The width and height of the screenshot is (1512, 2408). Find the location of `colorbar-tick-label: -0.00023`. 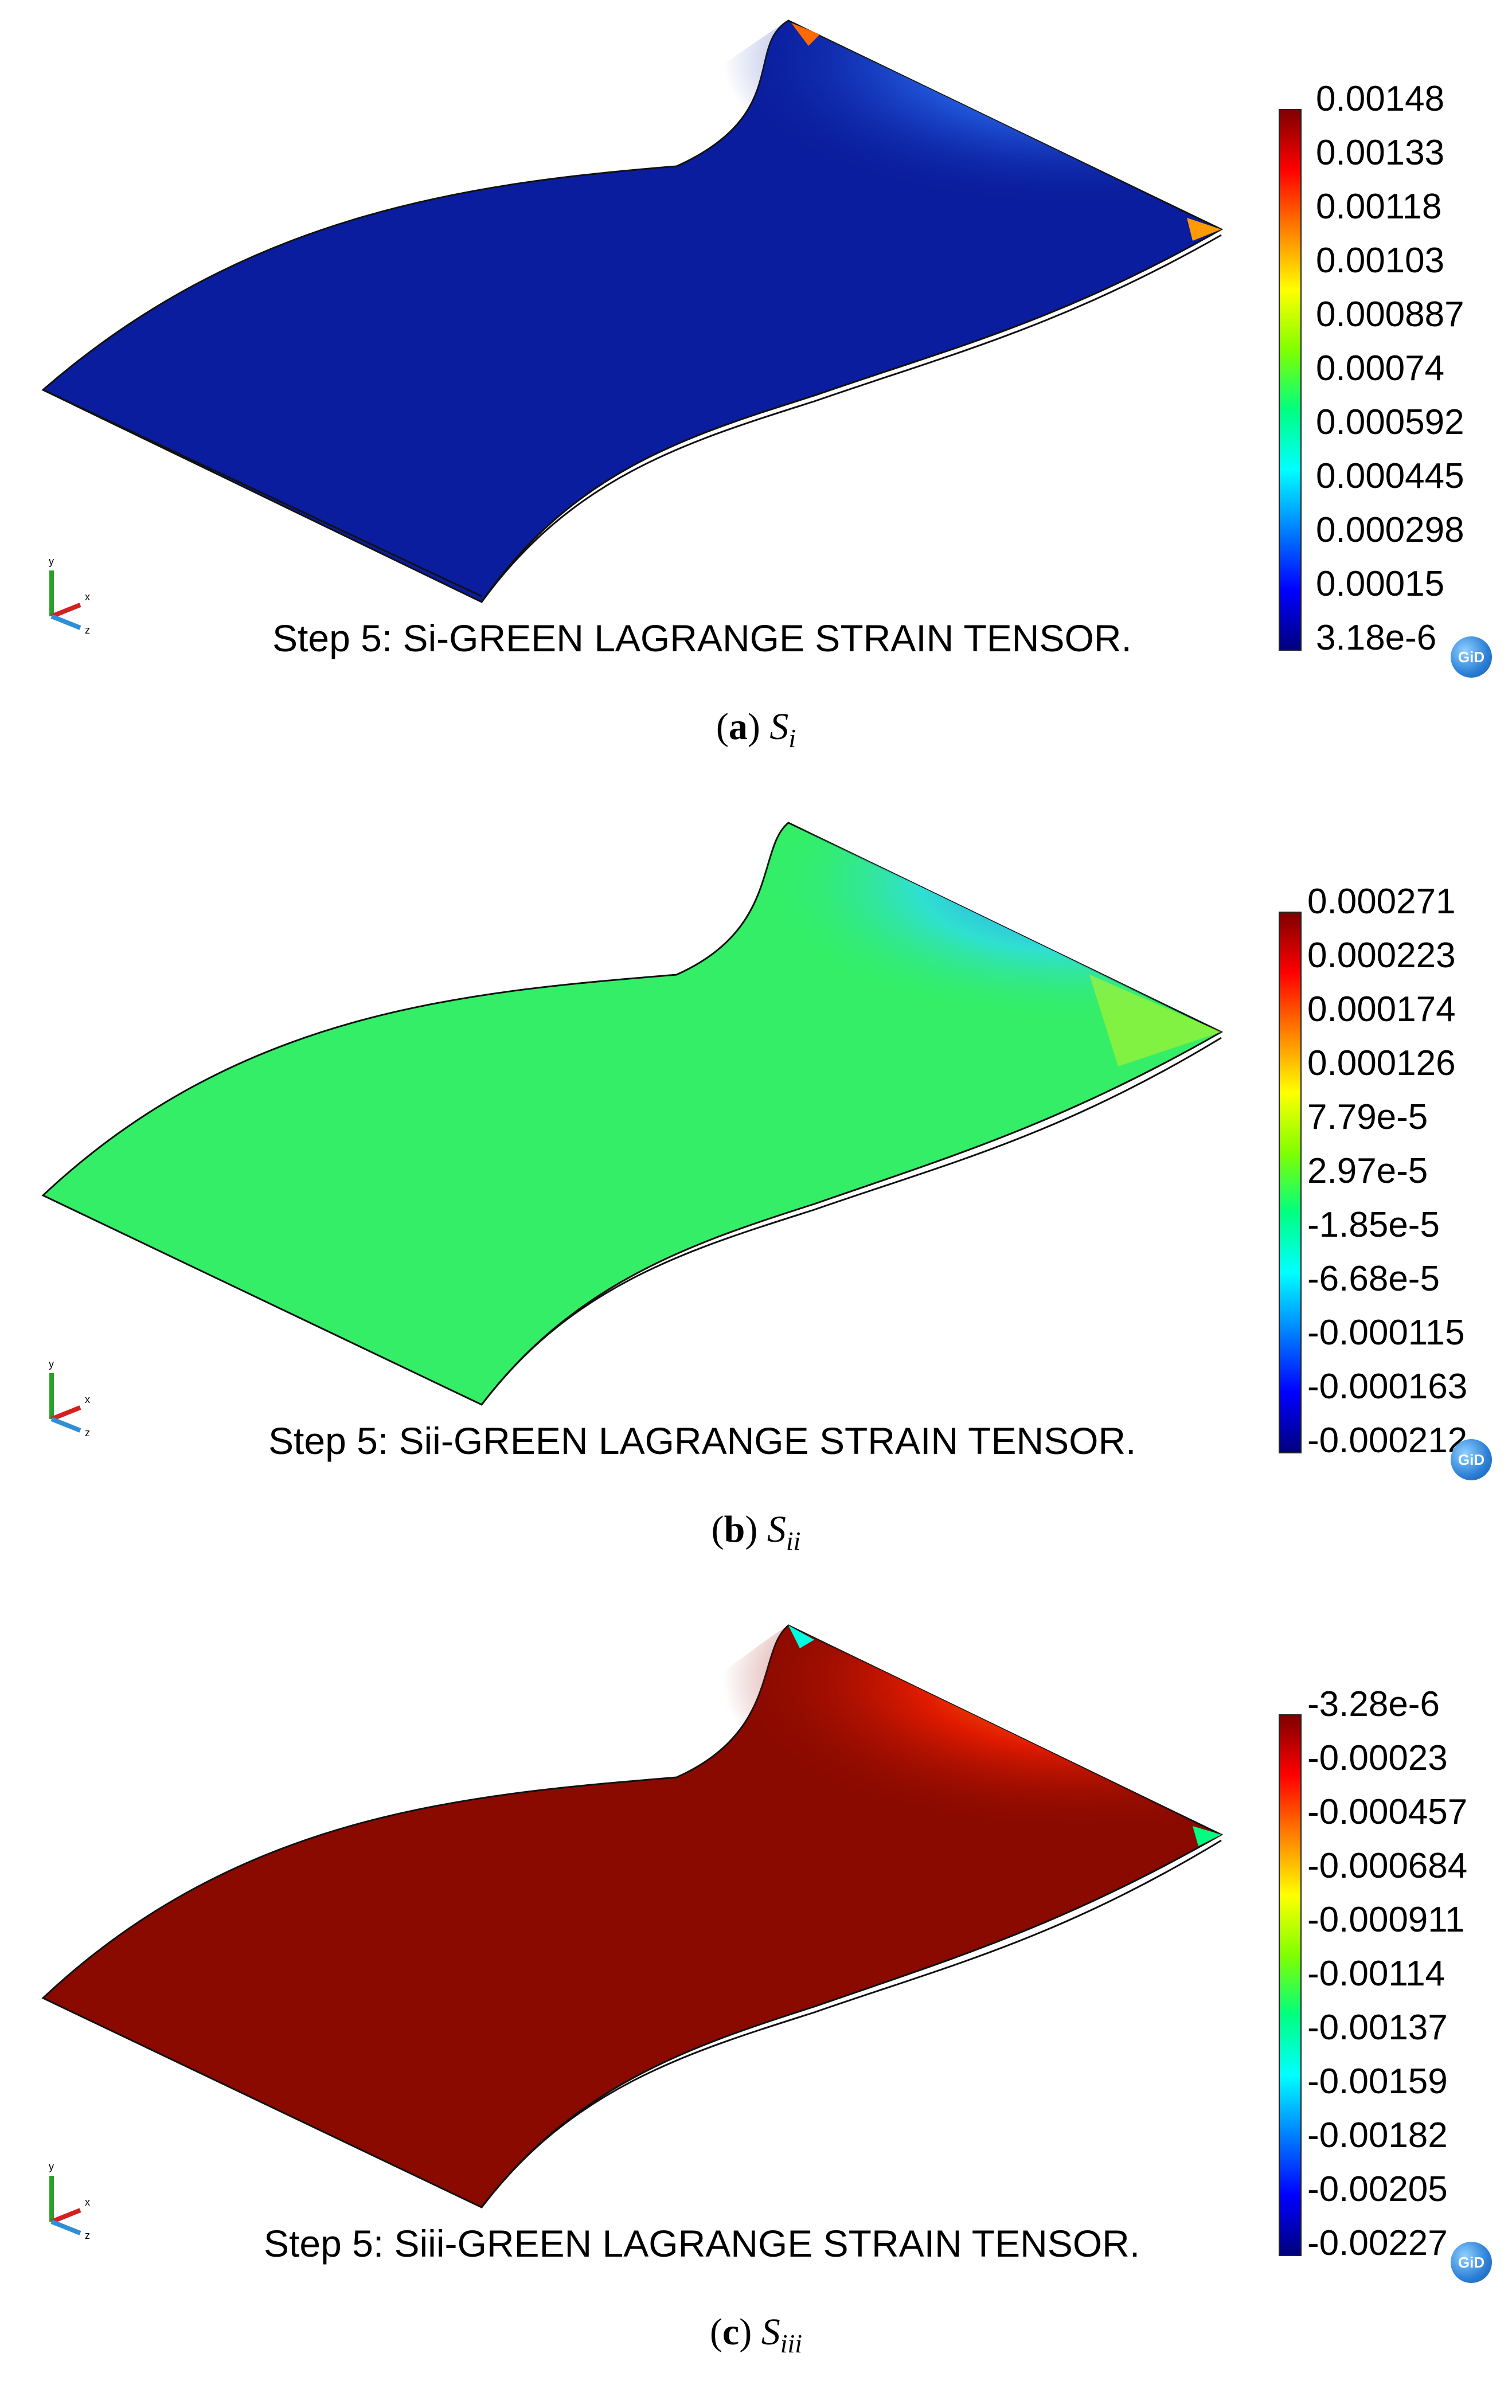

colorbar-tick-label: -0.00023 is located at coordinates (1377, 1758).